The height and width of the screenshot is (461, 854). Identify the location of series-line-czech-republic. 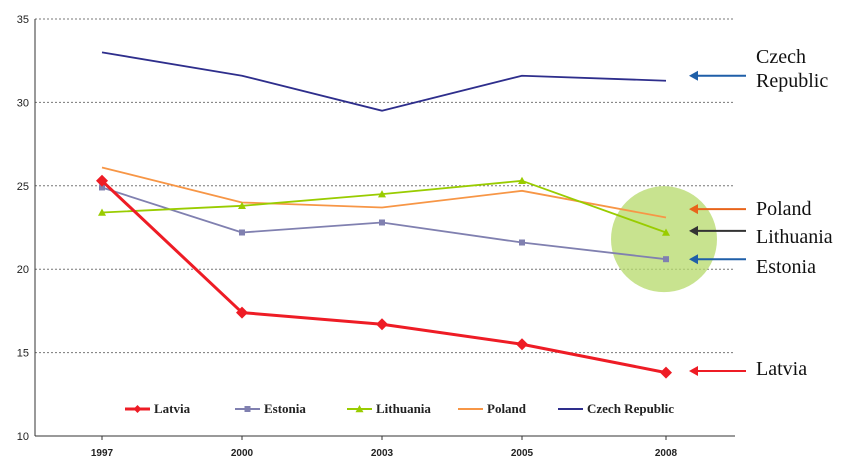
(384, 81).